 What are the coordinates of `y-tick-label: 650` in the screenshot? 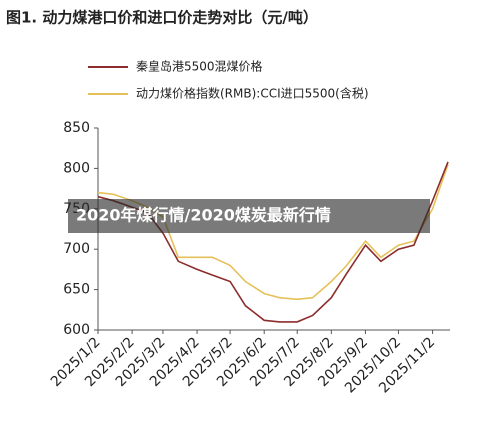 It's located at (76, 290).